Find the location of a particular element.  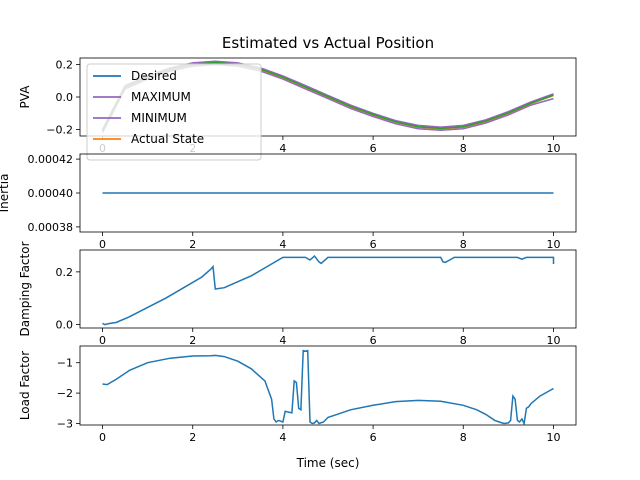

legend-entry: Actual State is located at coordinates (167, 139).